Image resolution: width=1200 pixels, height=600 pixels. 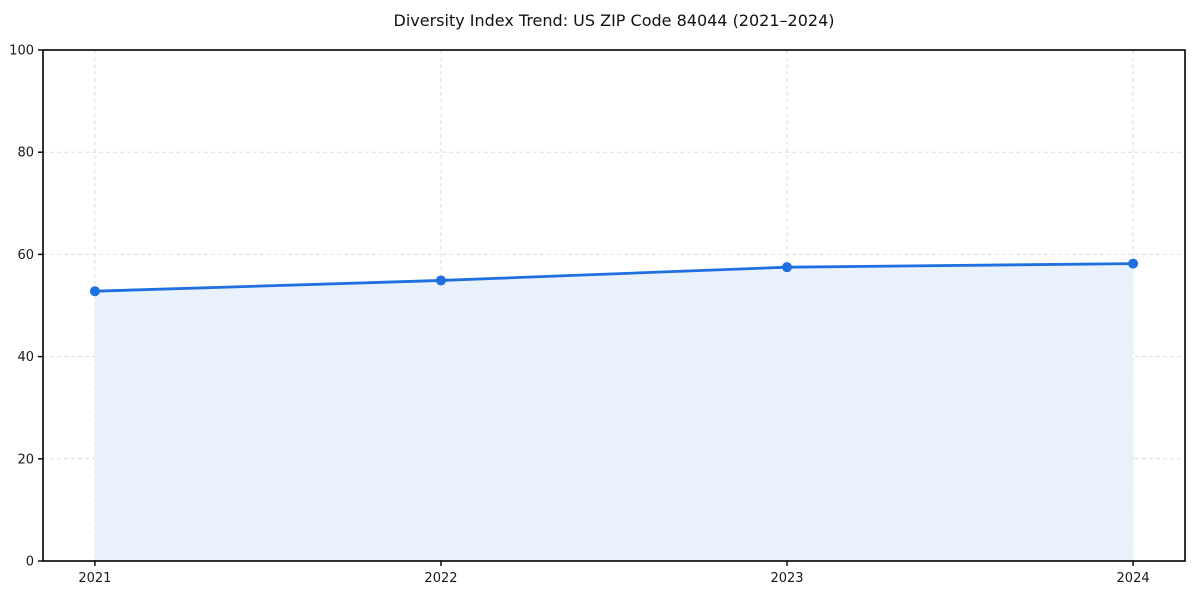 I want to click on trend-line, so click(x=614, y=277).